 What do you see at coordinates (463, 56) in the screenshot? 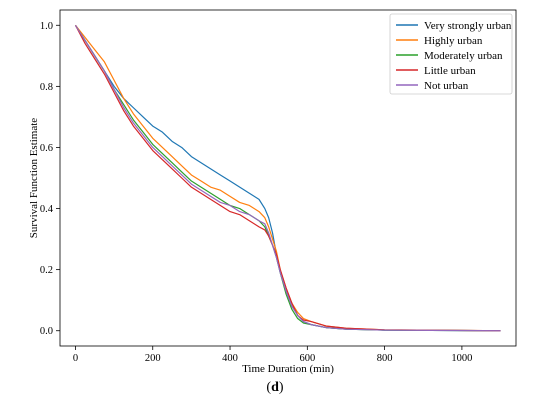
I see `legend-label: Moderately urban` at bounding box center [463, 56].